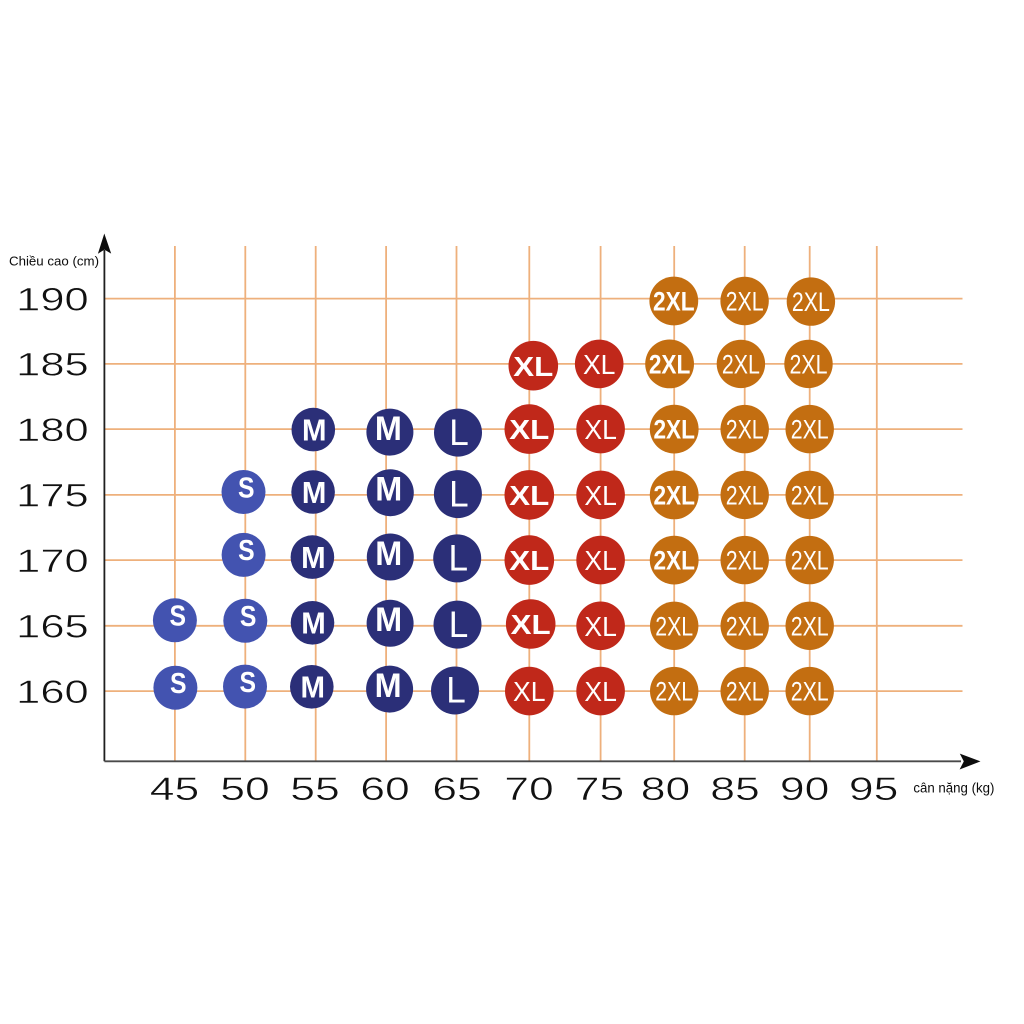 This screenshot has width=1024, height=1024. I want to click on svg-text: 185, so click(52, 364).